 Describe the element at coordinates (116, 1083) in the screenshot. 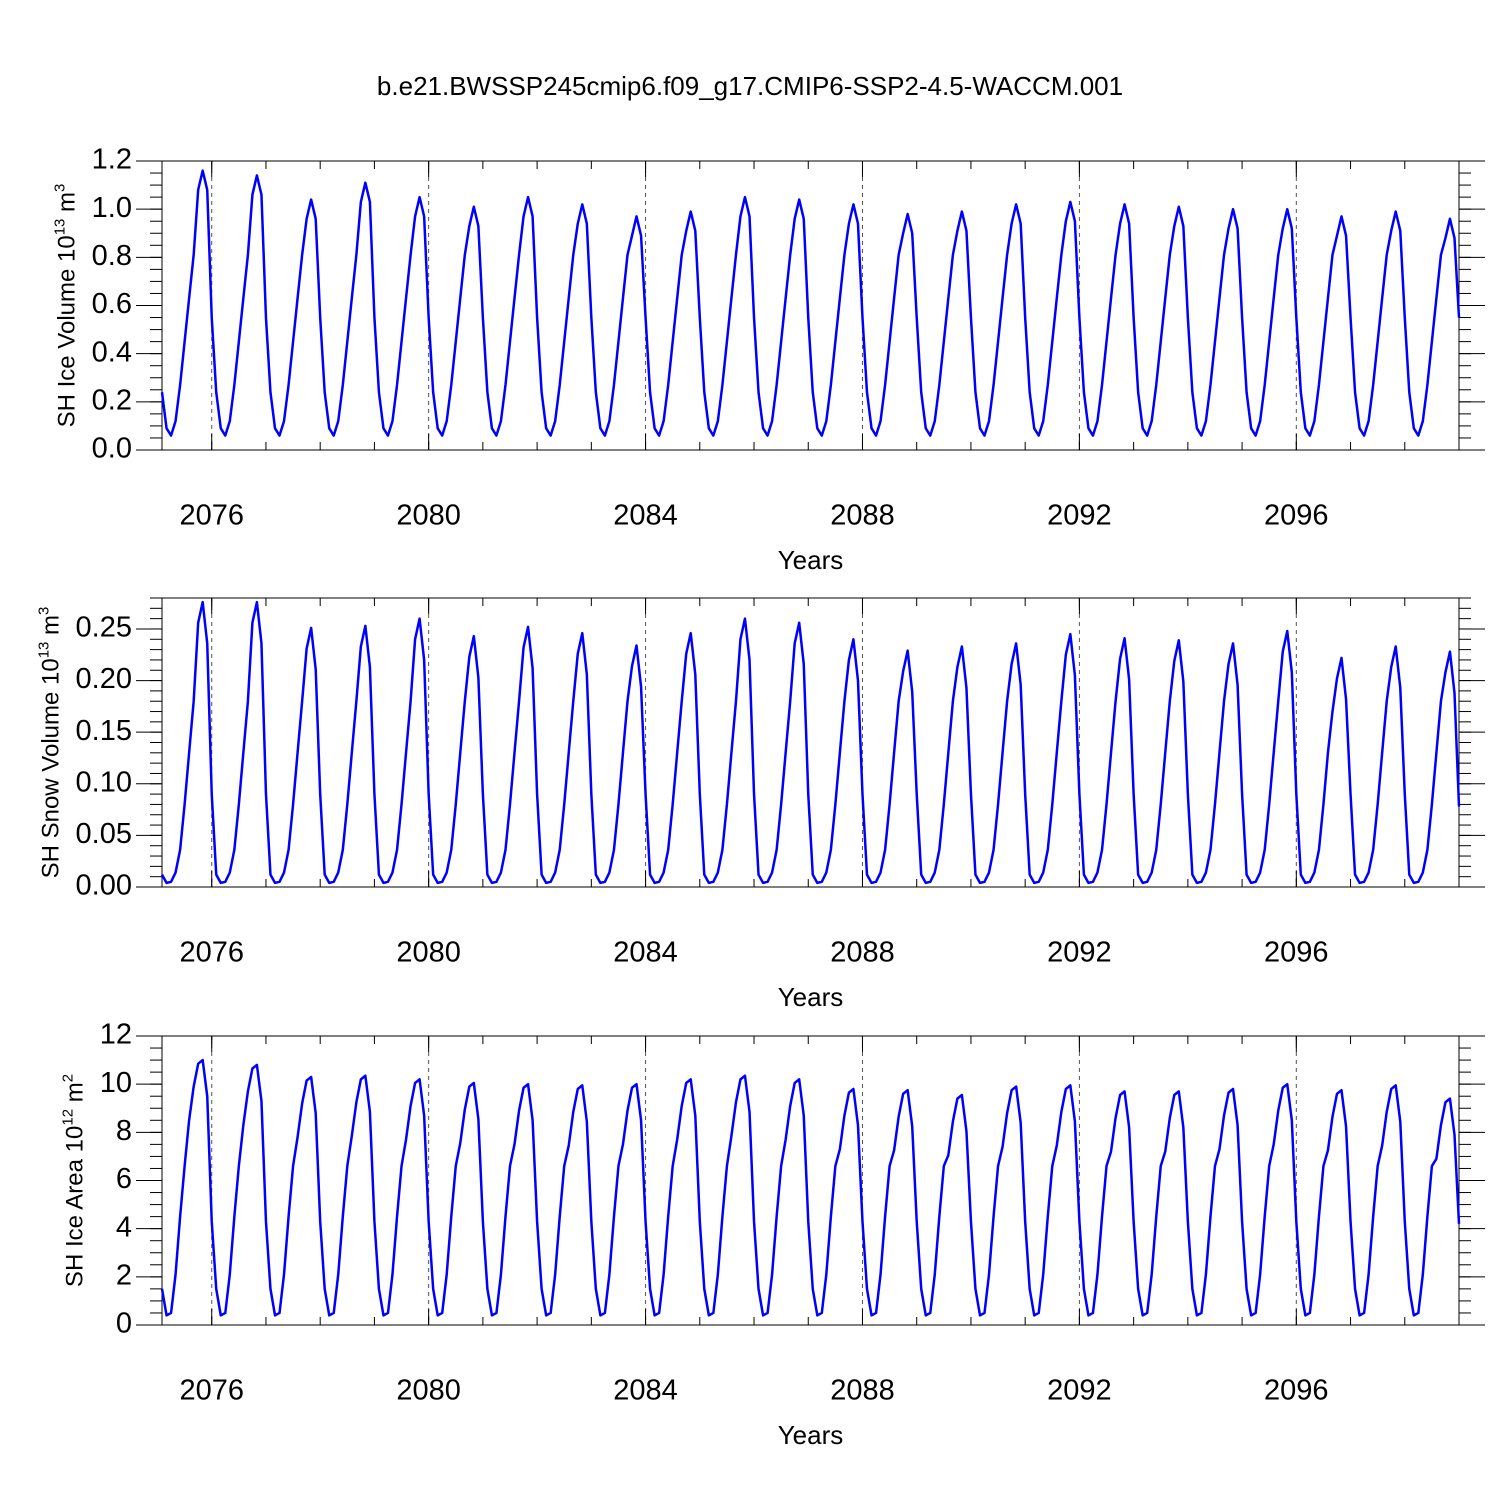

I see `y-tick-label: 10` at that location.